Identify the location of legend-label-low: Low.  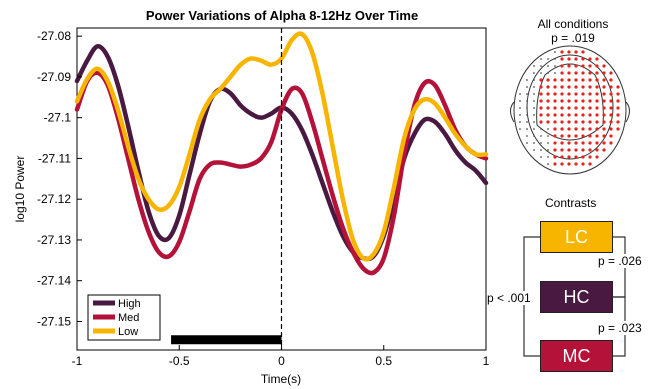
(128, 332).